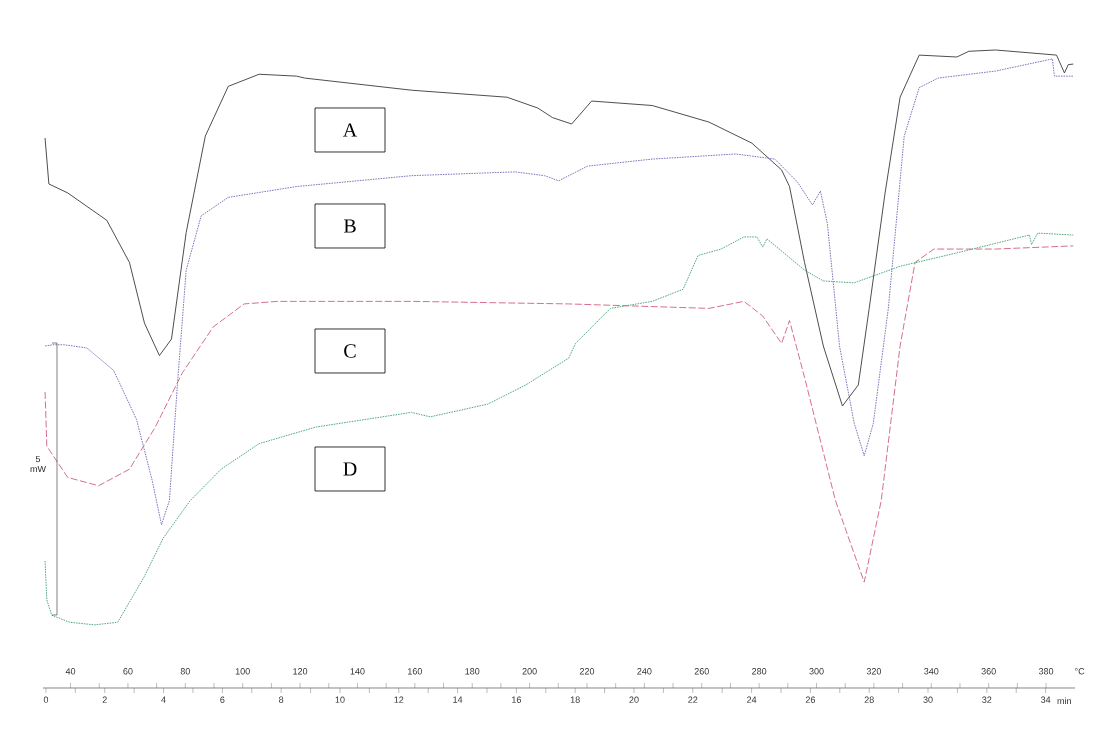 The image size is (1096, 745). Describe the element at coordinates (816, 671) in the screenshot. I see `x2-tick-label: 300` at that location.